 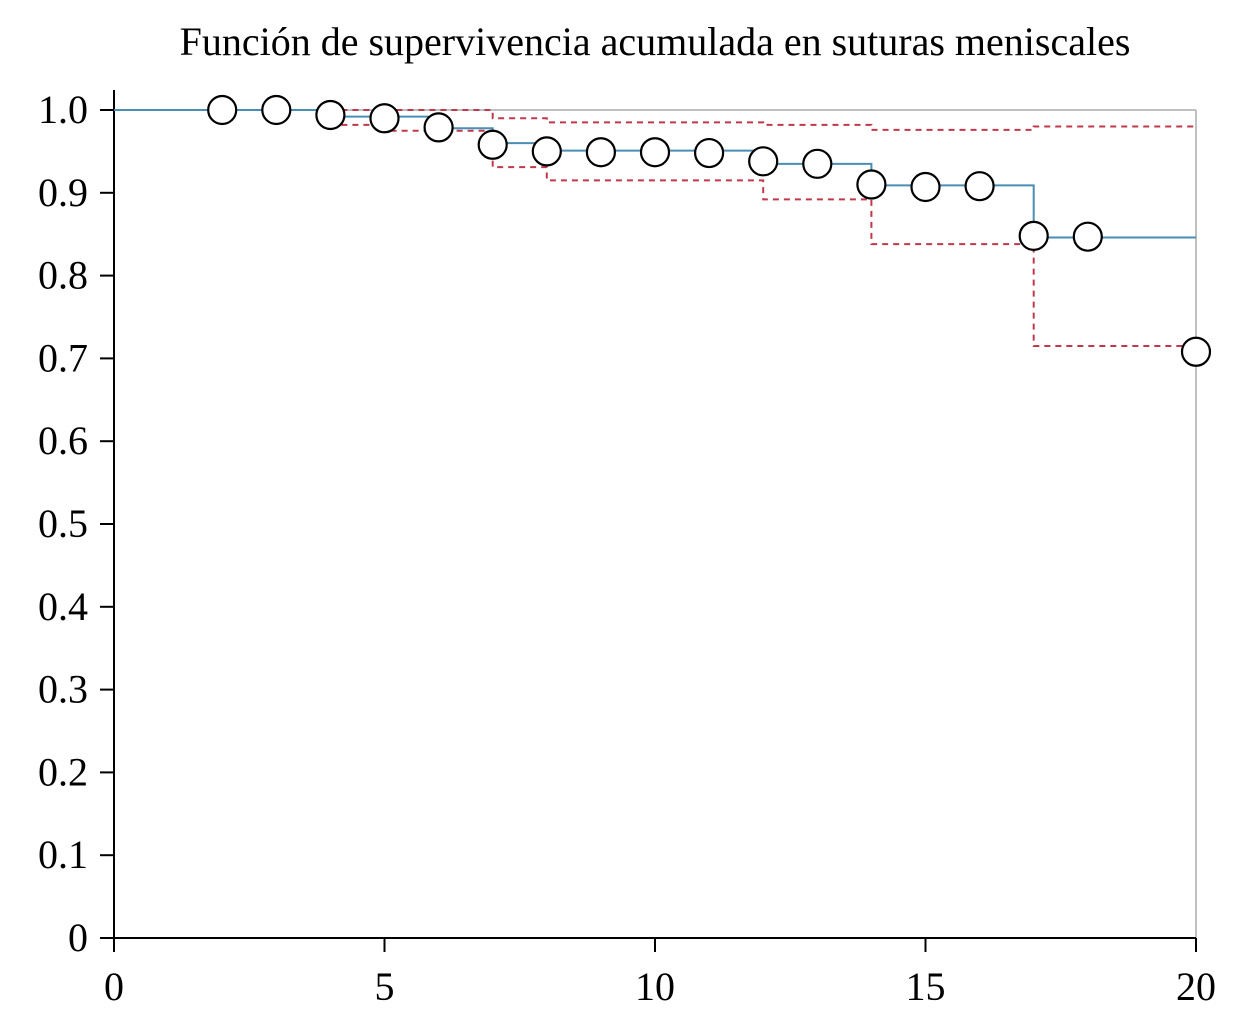 I want to click on x-tick-label: 10, so click(x=655, y=986).